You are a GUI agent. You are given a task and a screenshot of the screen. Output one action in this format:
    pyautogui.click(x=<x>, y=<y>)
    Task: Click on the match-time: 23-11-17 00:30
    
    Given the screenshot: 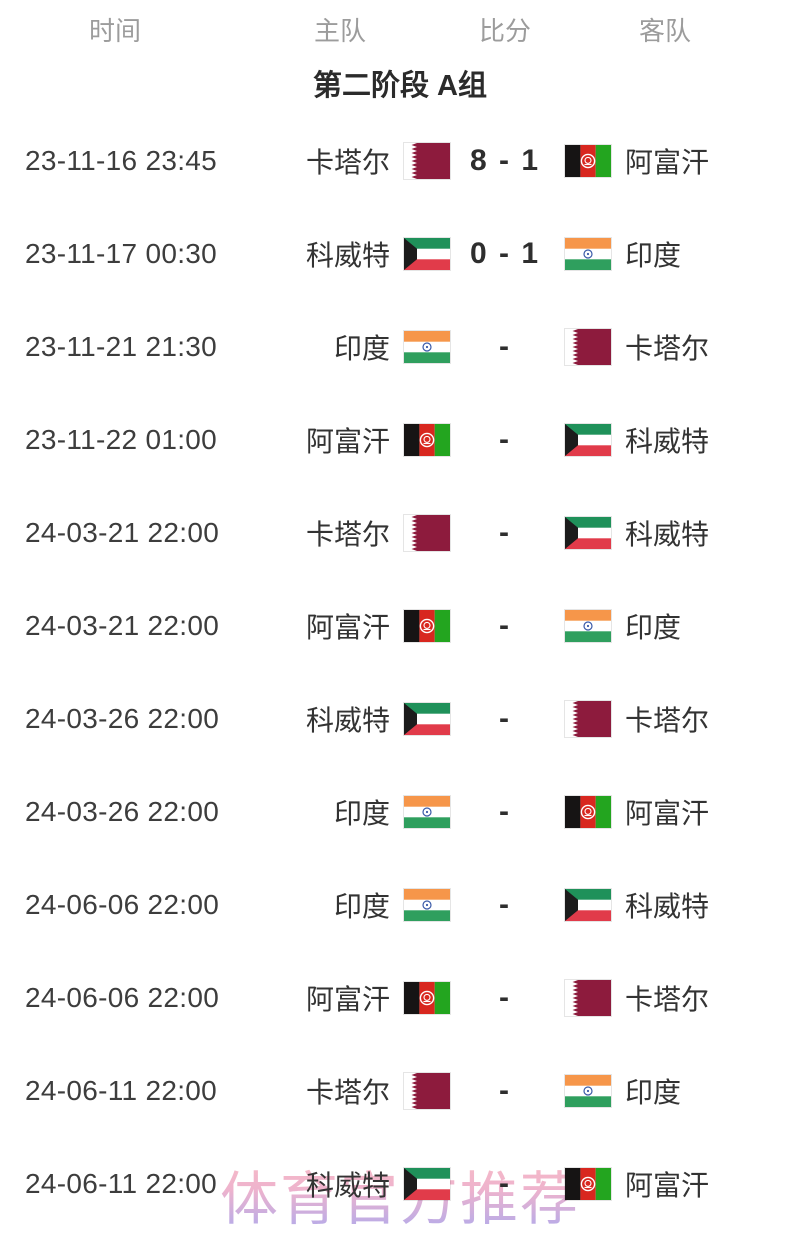 What is the action you would take?
    pyautogui.click(x=121, y=253)
    